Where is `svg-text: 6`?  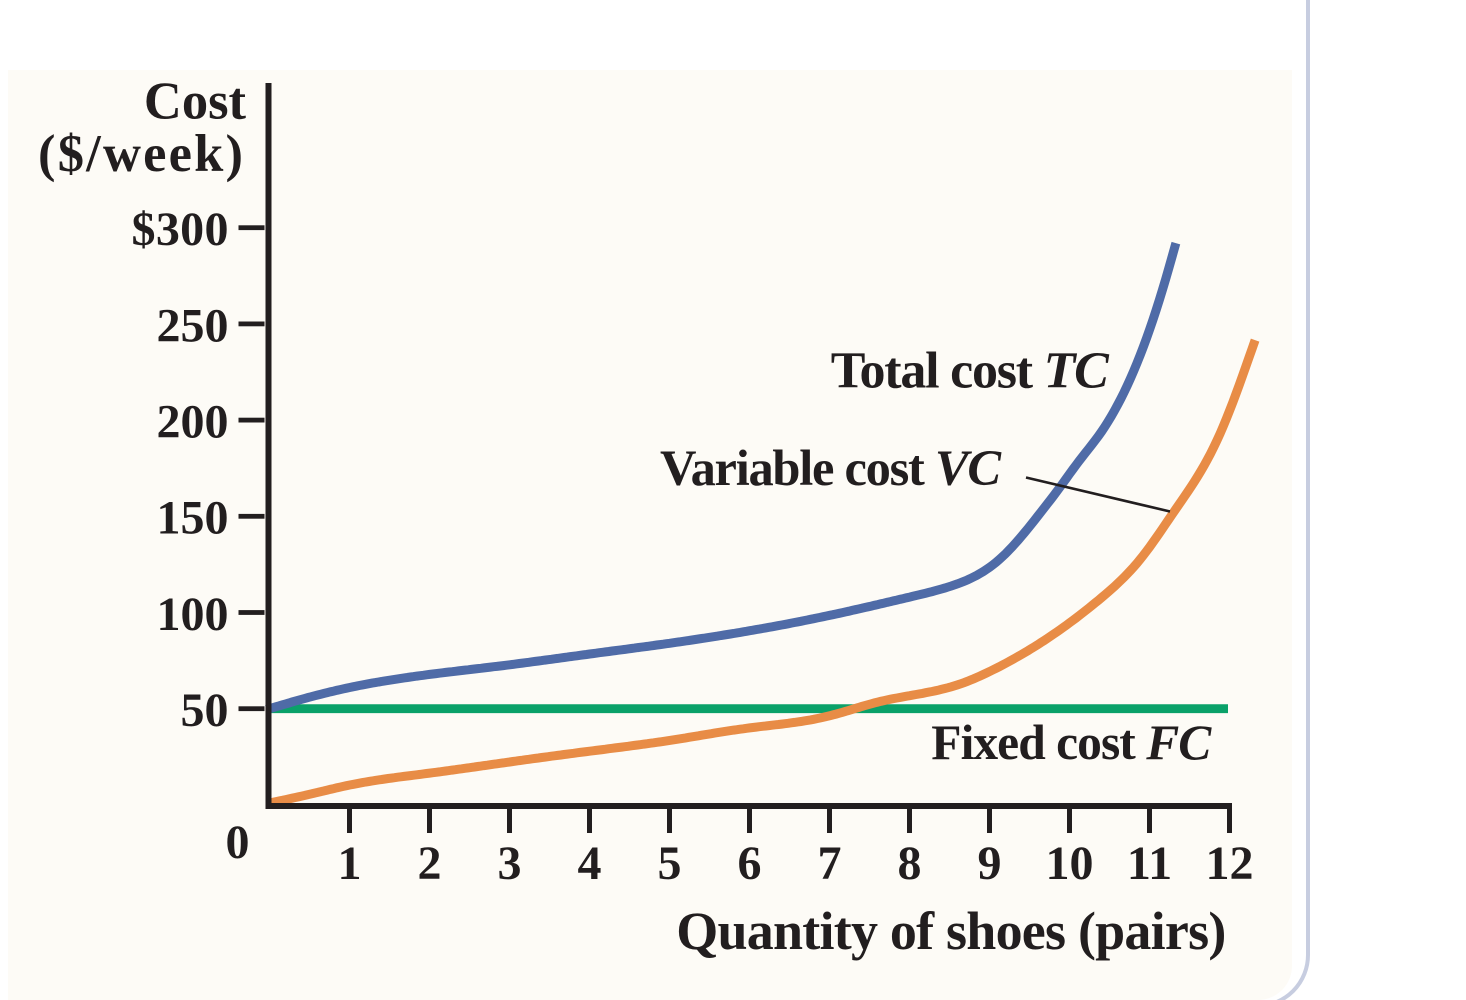 svg-text: 6 is located at coordinates (750, 863).